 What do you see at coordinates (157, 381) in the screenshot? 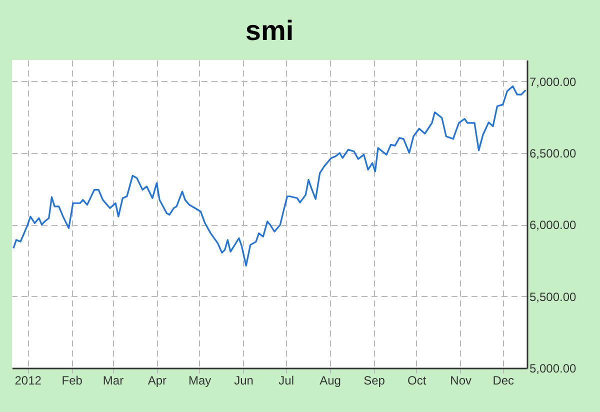
I see `x-tick-label: Apr` at bounding box center [157, 381].